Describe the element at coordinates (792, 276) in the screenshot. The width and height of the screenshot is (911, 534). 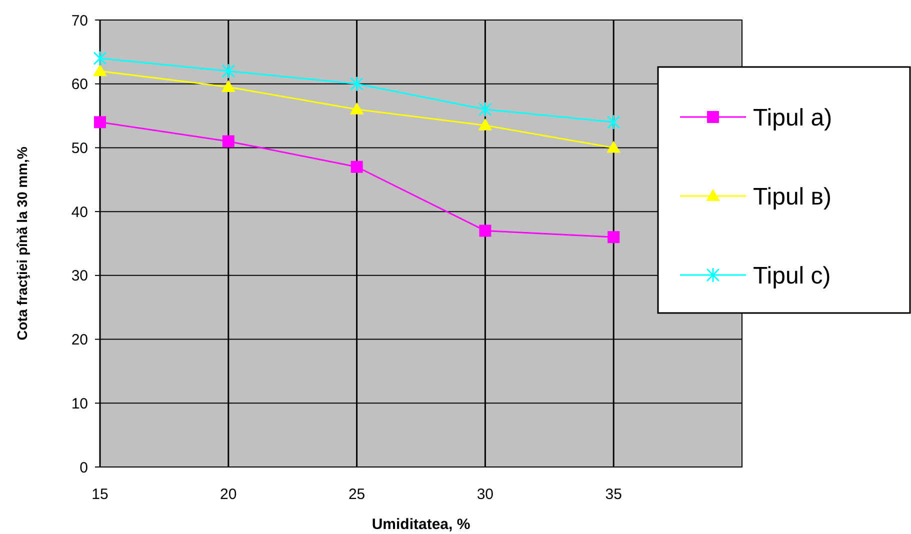
I see `legend-label: Tipul c)` at that location.